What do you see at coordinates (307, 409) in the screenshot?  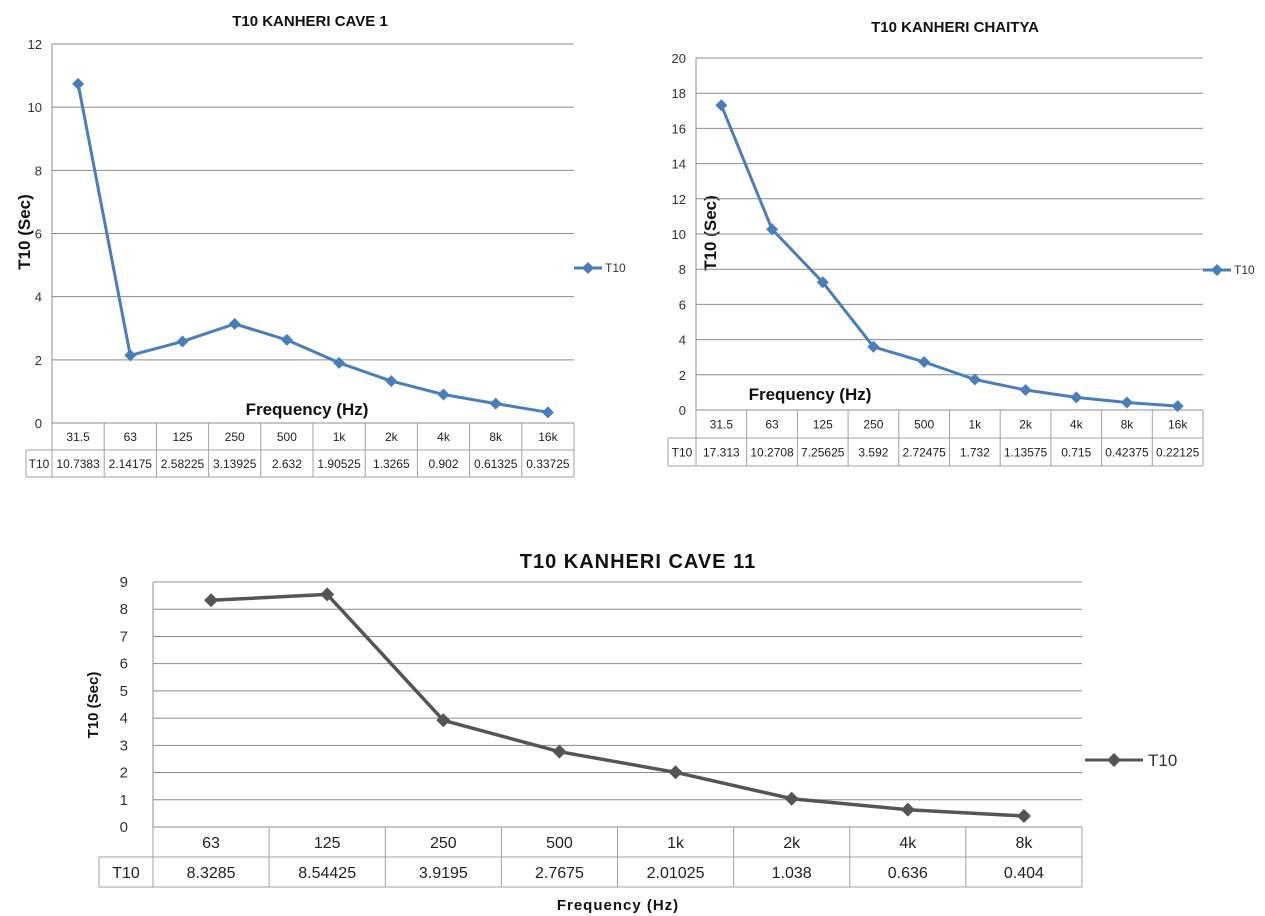 I see `x-axis-label: Frequency (Hz)` at bounding box center [307, 409].